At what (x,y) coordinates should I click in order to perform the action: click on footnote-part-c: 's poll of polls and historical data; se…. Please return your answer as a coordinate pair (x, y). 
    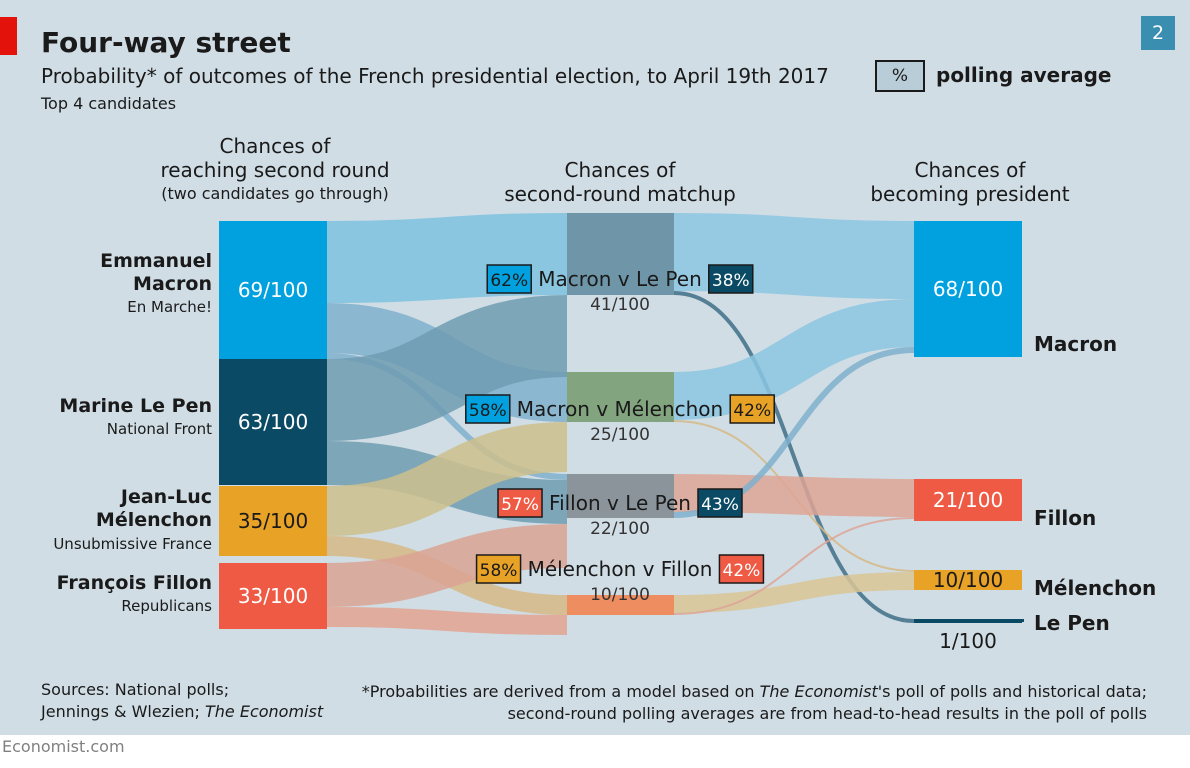
    Looking at the image, I should click on (827, 702).